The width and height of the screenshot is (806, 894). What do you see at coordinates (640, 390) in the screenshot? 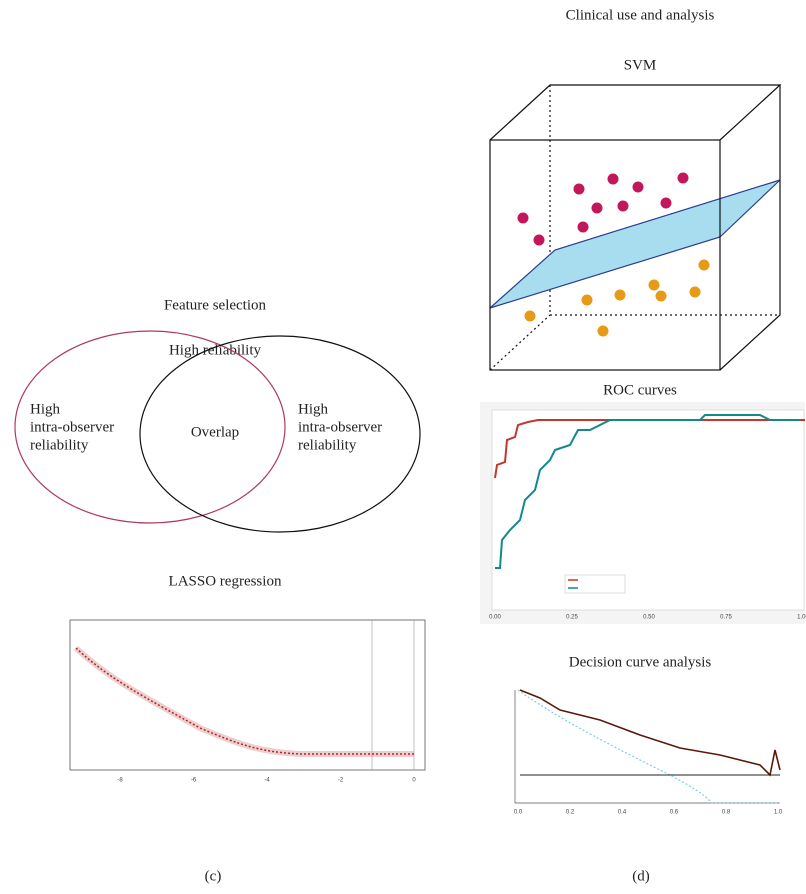
I see `roc-title: ROC curves` at bounding box center [640, 390].